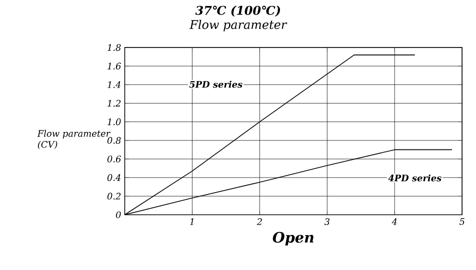 This screenshot has height=270, width=476. I want to click on annotation: 4PD series, so click(415, 178).